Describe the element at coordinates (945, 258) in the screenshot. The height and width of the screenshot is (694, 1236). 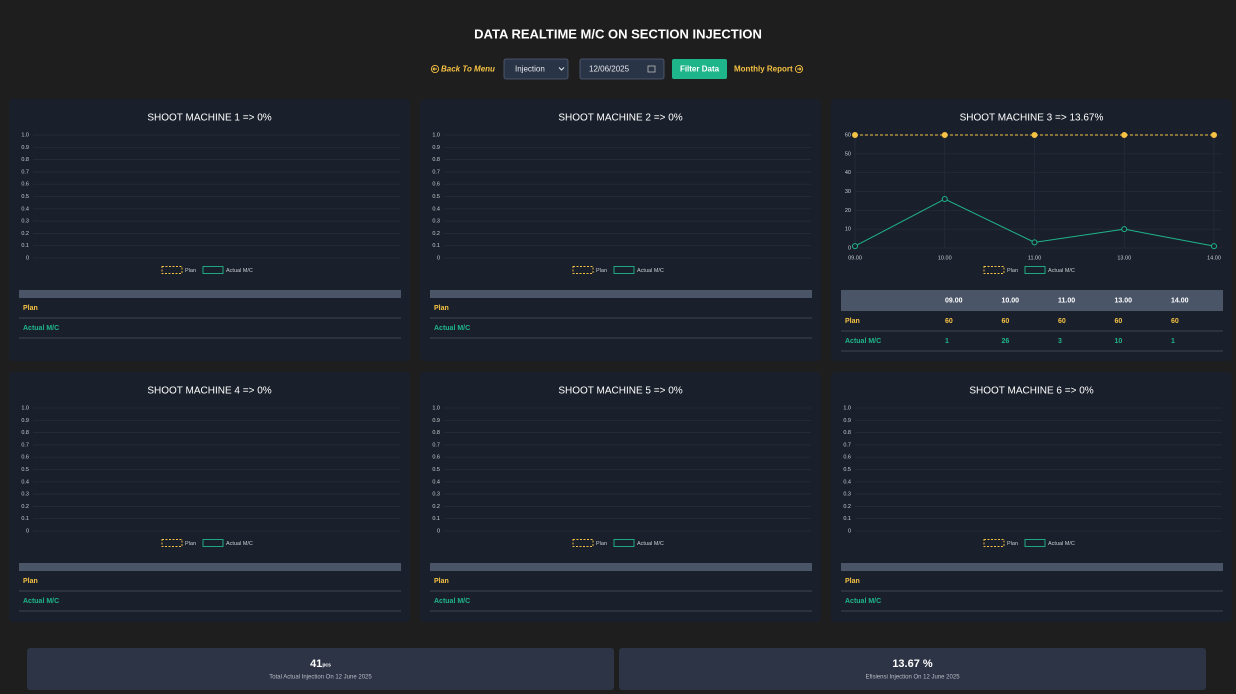
I see `x-tick-label: 10.00` at that location.